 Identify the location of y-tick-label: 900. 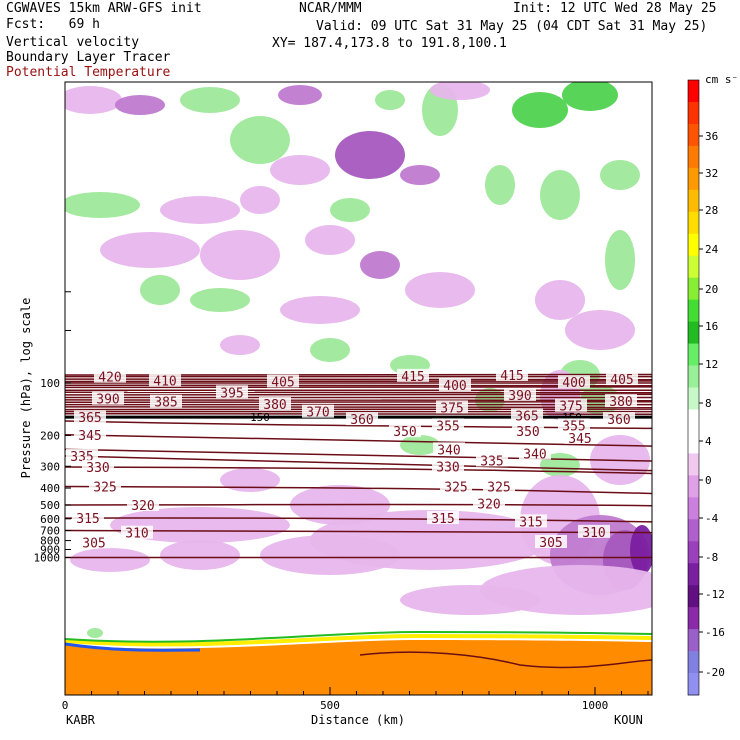
(50, 550).